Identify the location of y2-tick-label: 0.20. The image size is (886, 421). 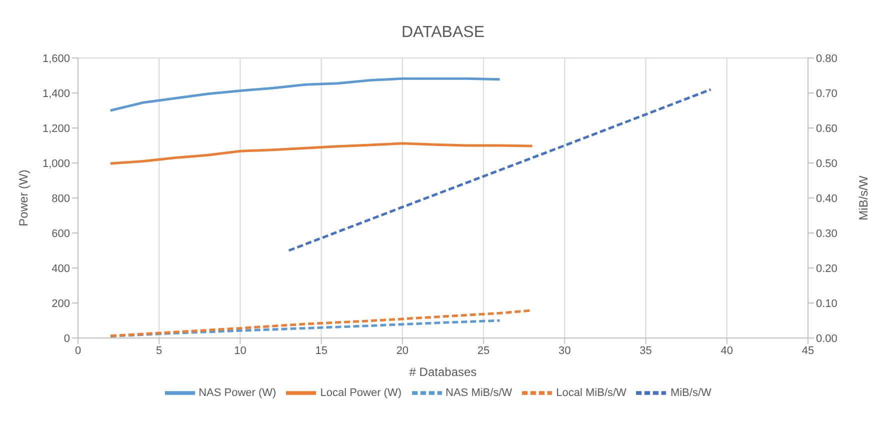
(827, 268).